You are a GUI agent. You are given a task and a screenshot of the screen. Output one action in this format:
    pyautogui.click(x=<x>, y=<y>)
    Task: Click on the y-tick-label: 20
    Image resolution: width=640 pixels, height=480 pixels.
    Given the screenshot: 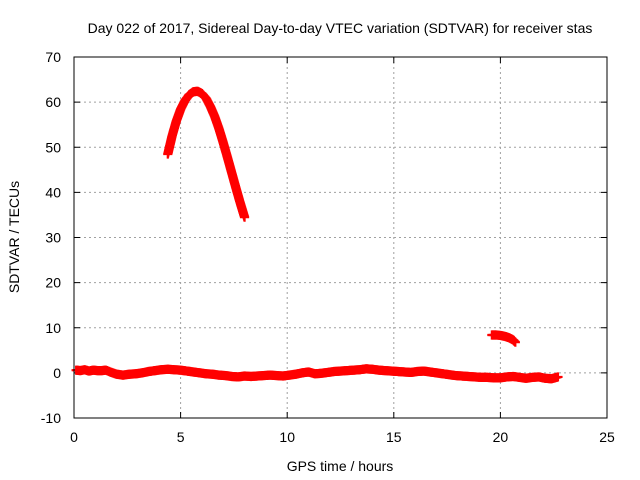 What is the action you would take?
    pyautogui.click(x=53, y=283)
    